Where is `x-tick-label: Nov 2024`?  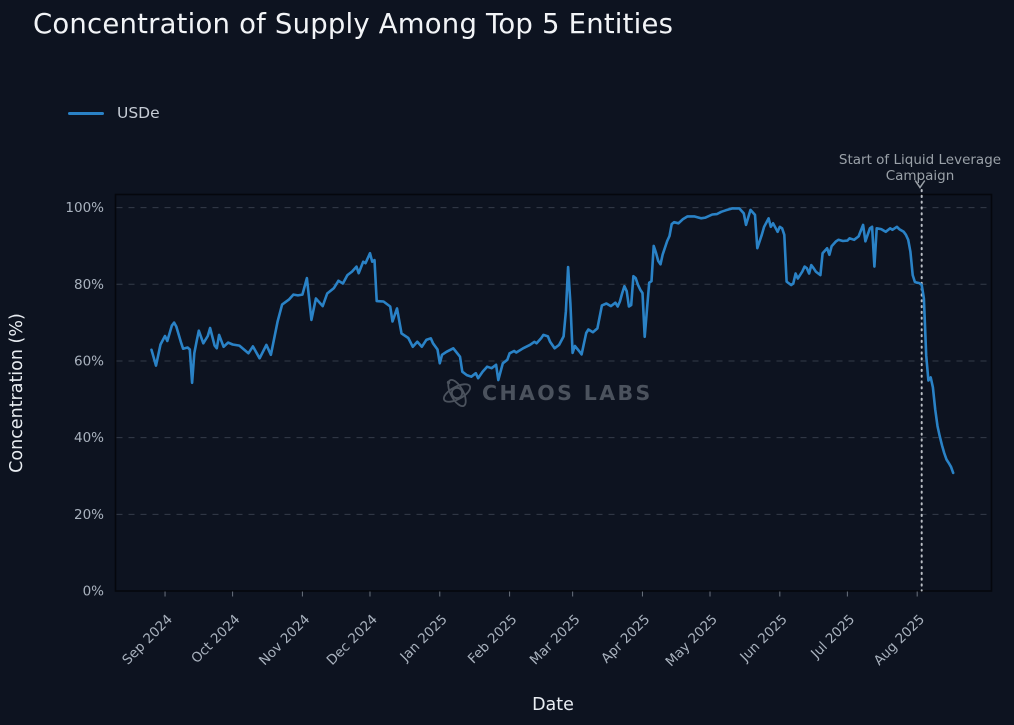
x-tick-label: Nov 2024 is located at coordinates (284, 640).